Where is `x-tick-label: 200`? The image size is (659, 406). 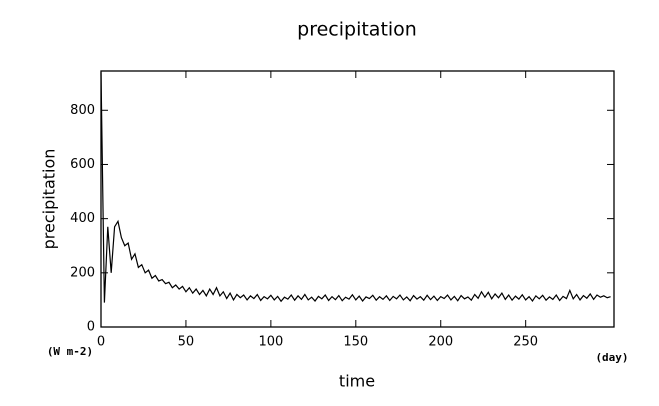
x-tick-label: 200 is located at coordinates (440, 342).